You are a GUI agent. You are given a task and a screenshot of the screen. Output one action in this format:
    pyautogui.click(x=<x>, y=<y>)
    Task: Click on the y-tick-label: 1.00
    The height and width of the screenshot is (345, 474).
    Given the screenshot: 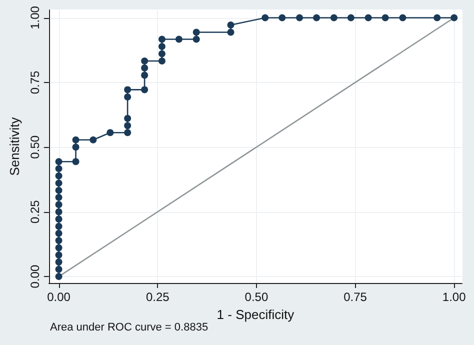 What is the action you would take?
    pyautogui.click(x=35, y=18)
    